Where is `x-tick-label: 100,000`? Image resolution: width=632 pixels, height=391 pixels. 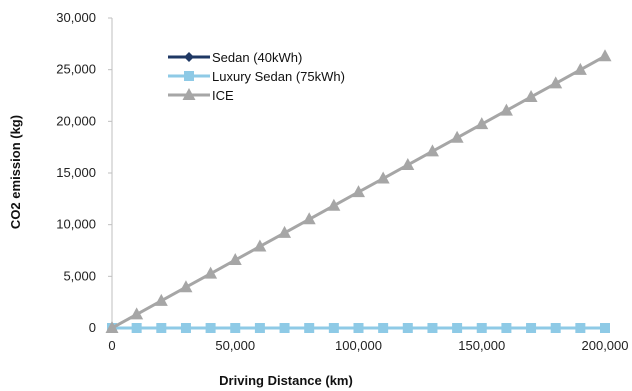 x-tick-label: 100,000 is located at coordinates (358, 345).